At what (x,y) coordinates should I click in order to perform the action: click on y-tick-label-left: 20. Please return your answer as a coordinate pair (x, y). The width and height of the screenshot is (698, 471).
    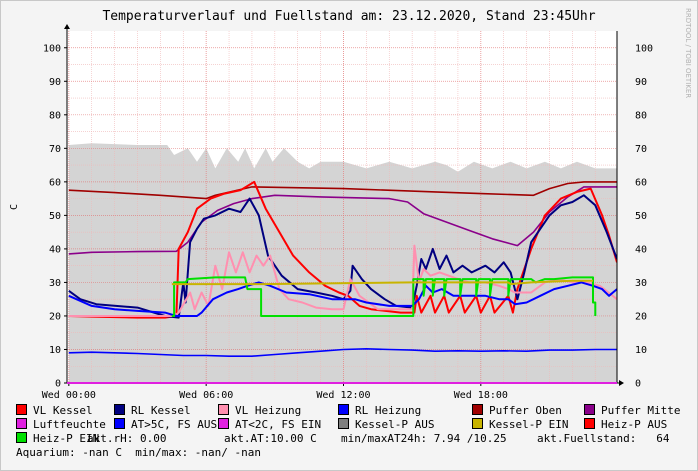
    Looking at the image, I should click on (55, 316).